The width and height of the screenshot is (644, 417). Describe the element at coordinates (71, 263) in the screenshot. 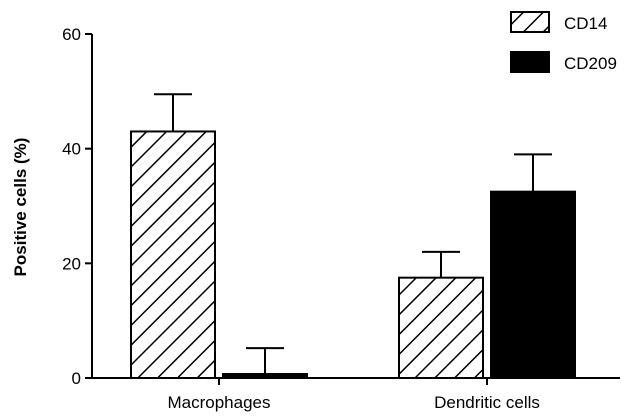

I see `y-tick-label: 20` at that location.